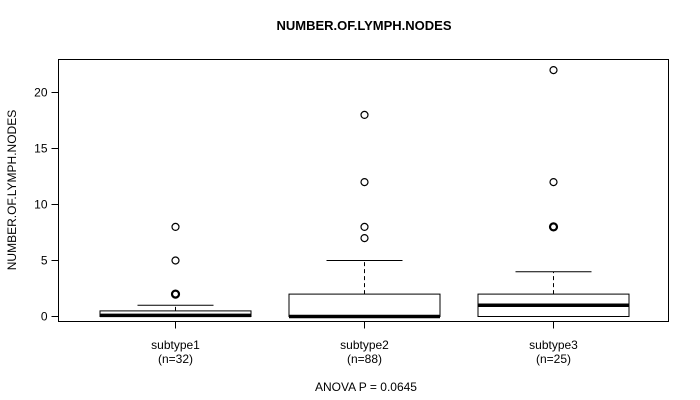 The height and width of the screenshot is (400, 700). I want to click on x-tick-sublabel: (n=32), so click(175, 359).